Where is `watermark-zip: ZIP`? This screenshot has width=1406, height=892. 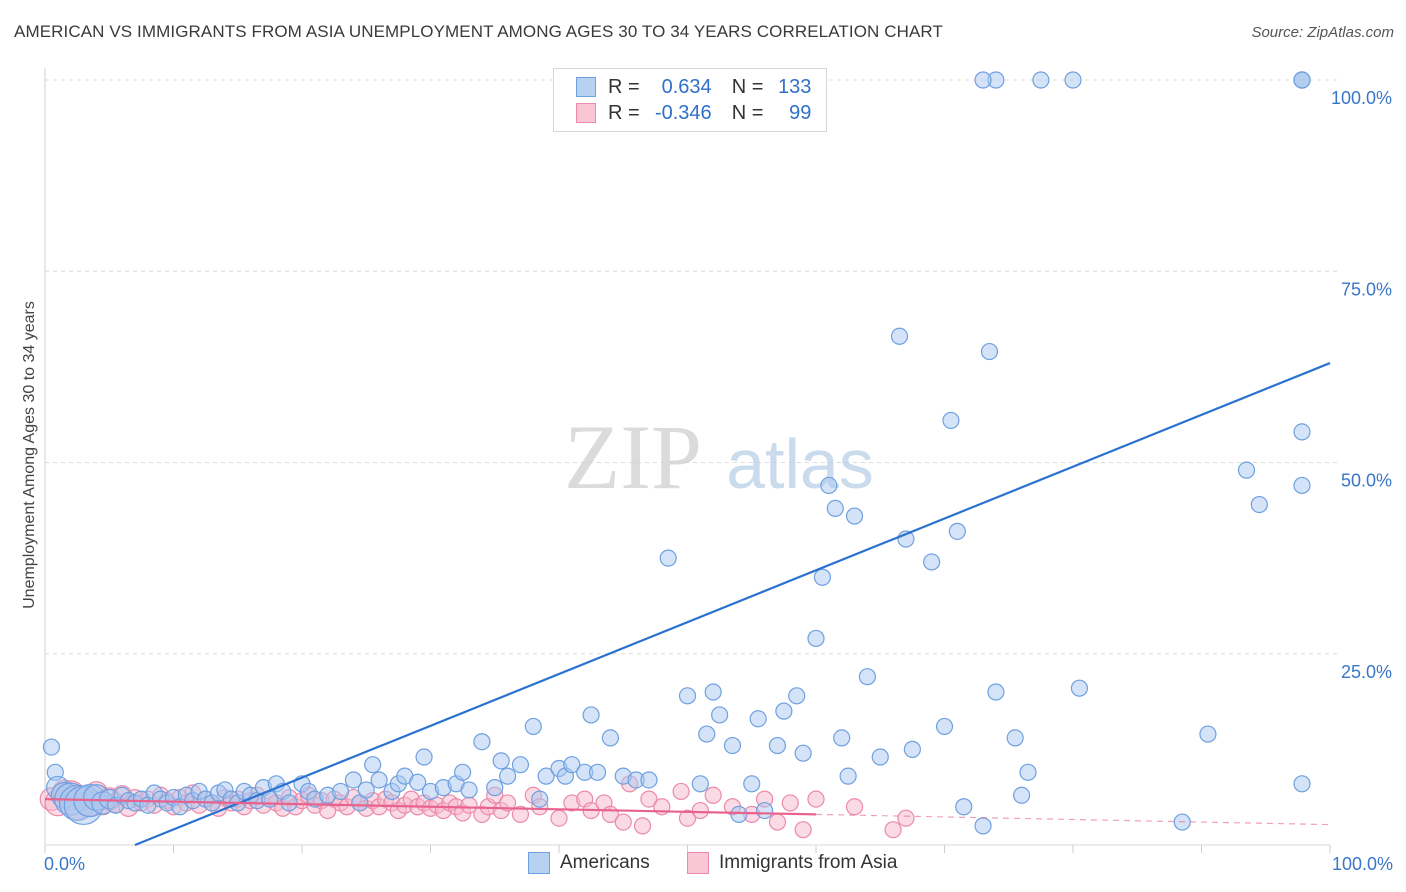 watermark-zip: ZIP is located at coordinates (633, 457).